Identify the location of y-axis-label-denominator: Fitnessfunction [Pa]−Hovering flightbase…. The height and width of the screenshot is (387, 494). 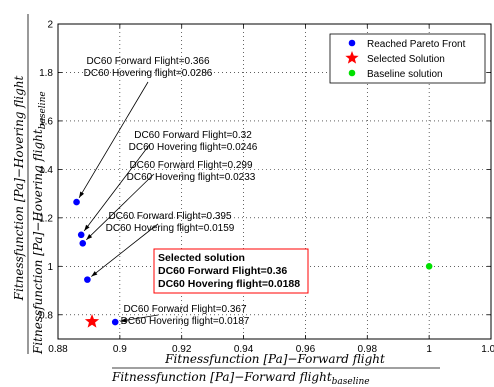
(39, 223).